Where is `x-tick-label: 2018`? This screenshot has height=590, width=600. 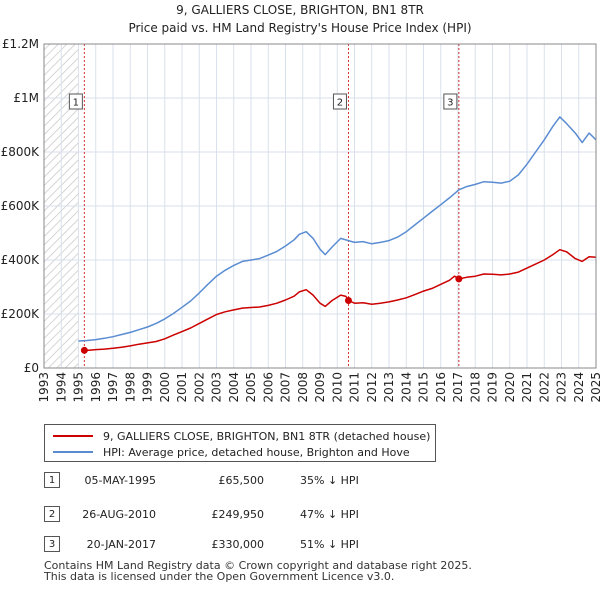 x-tick-label: 2018 is located at coordinates (475, 387).